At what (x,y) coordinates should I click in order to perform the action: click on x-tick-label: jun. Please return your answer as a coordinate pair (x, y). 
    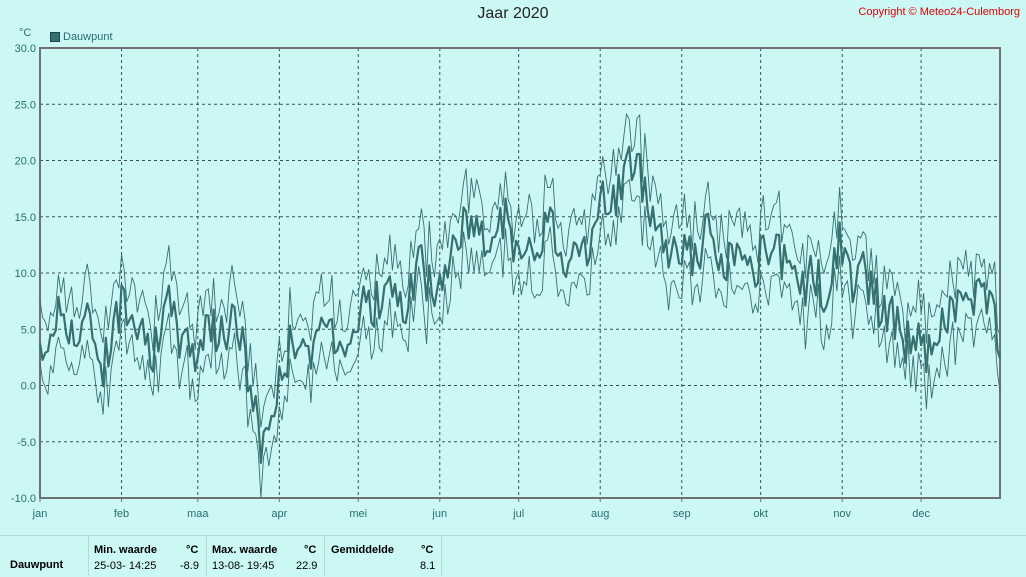
    Looking at the image, I should click on (439, 514).